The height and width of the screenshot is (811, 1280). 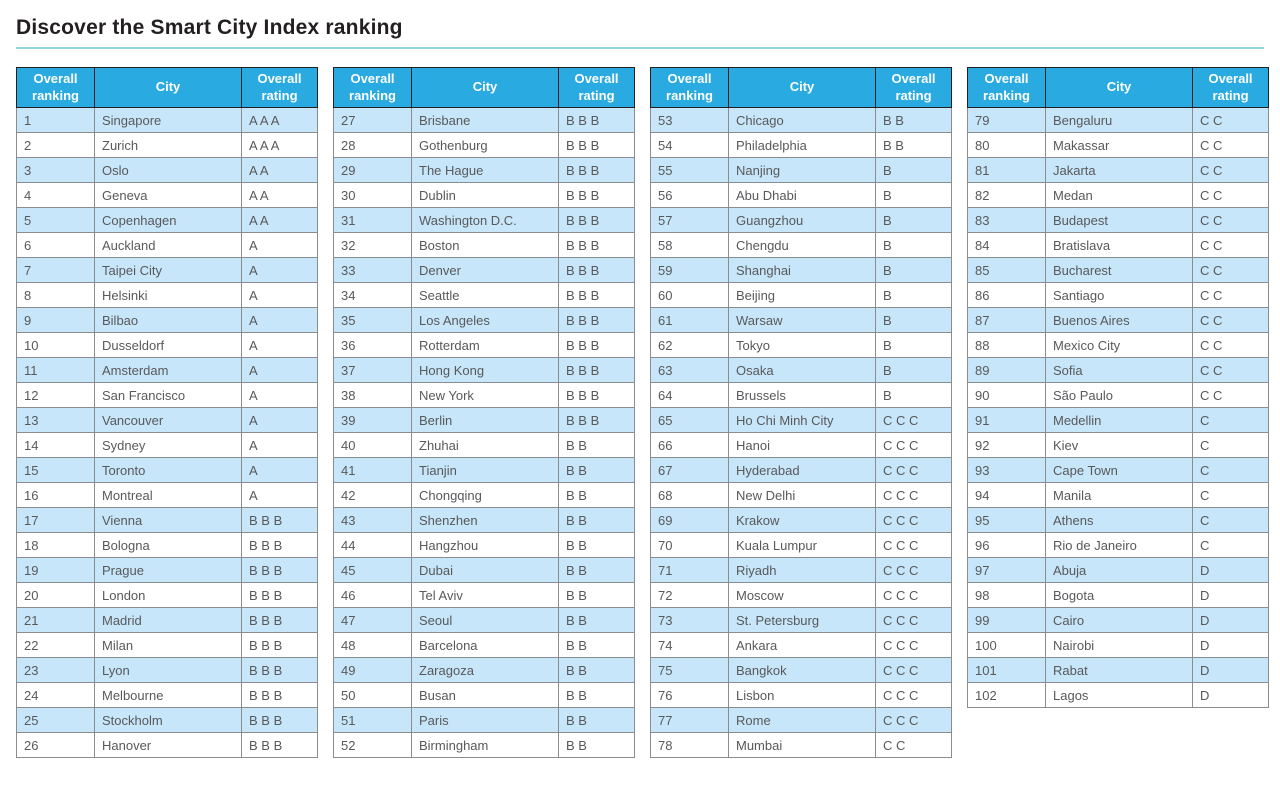 I want to click on table-row: 7 Taipei City A, so click(x=167, y=270).